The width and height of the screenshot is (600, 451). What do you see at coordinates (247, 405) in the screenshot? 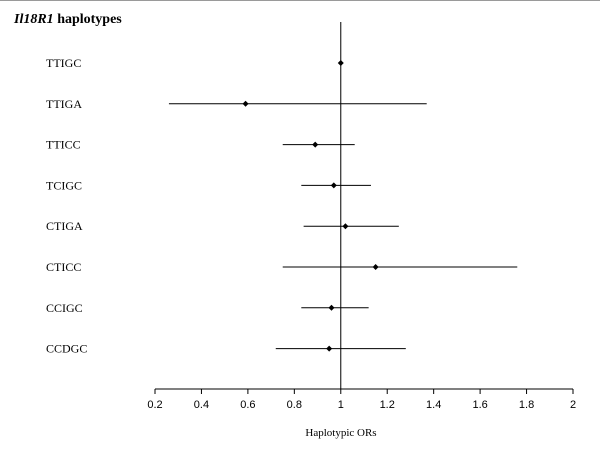
I see `x-tick-label: 0.6` at bounding box center [247, 405].